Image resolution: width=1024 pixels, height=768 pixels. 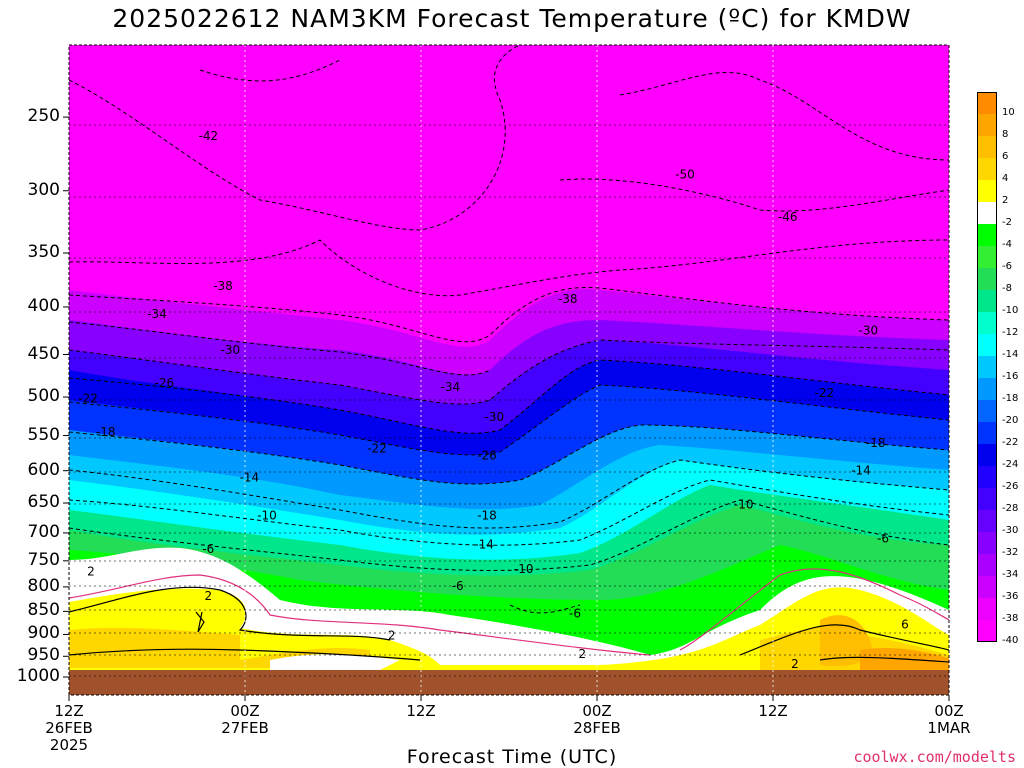 What do you see at coordinates (1010, 310) in the screenshot?
I see `colorbar-label: -10` at bounding box center [1010, 310].